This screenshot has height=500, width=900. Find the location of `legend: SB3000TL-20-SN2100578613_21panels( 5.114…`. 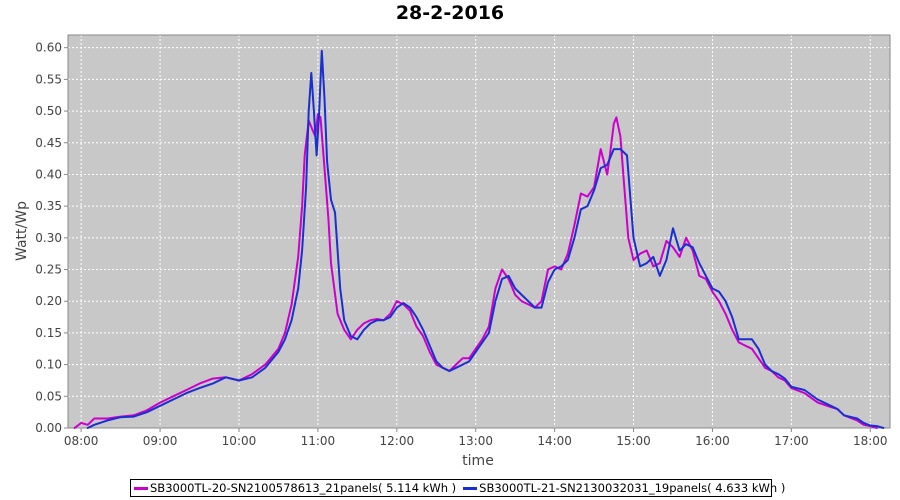

legend: SB3000TL-20-SN2100578613_21panels( 5.114… is located at coordinates (457, 488).